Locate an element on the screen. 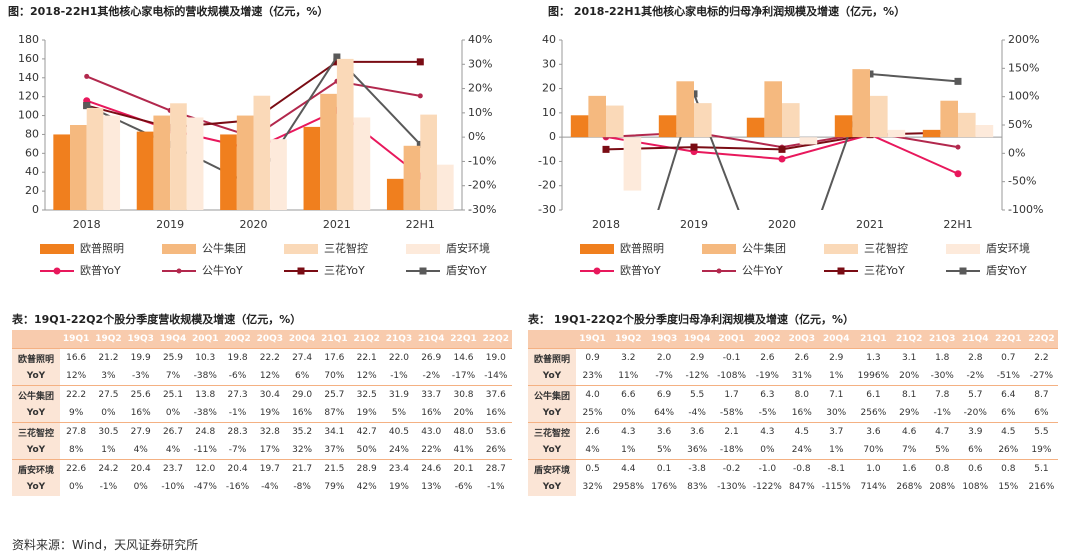  header-cell: 22Q2 is located at coordinates (495, 339).